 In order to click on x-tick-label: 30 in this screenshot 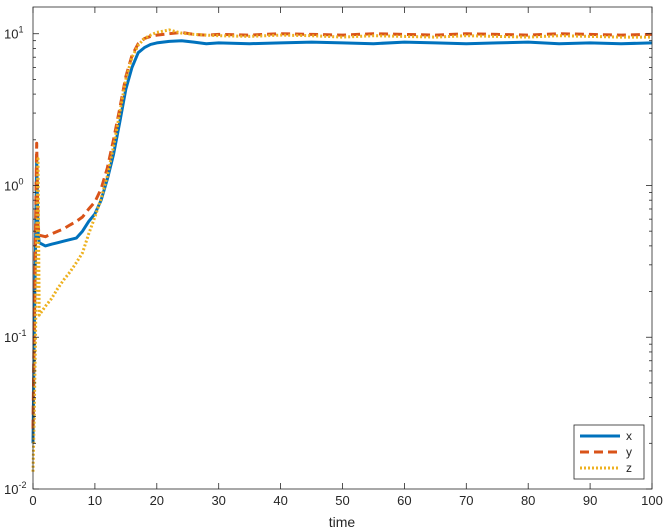, I will do `click(218, 500)`.